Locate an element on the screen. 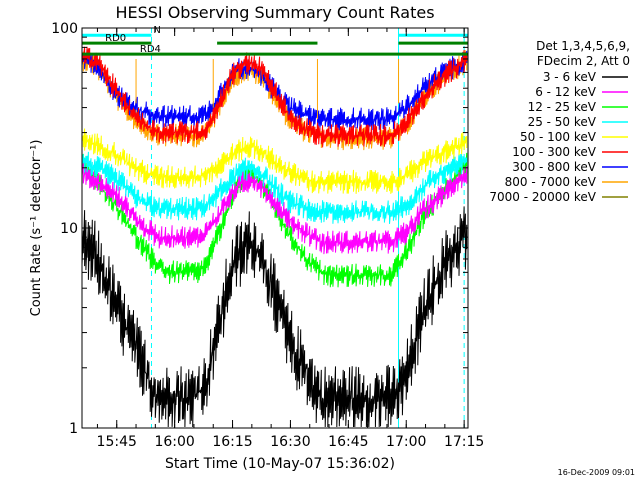 This screenshot has width=640, height=480. state-bar-label-rd0: RD0 is located at coordinates (115, 38).